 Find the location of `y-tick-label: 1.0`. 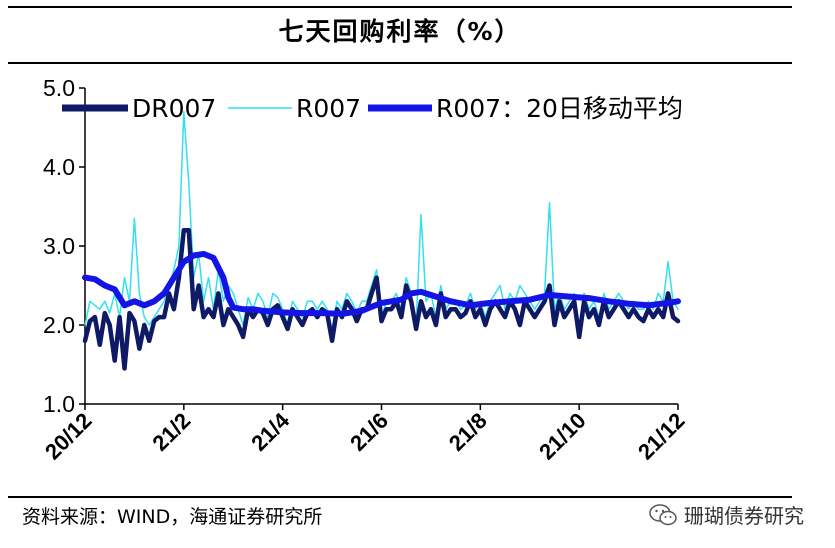

y-tick-label: 1.0 is located at coordinates (59, 404).